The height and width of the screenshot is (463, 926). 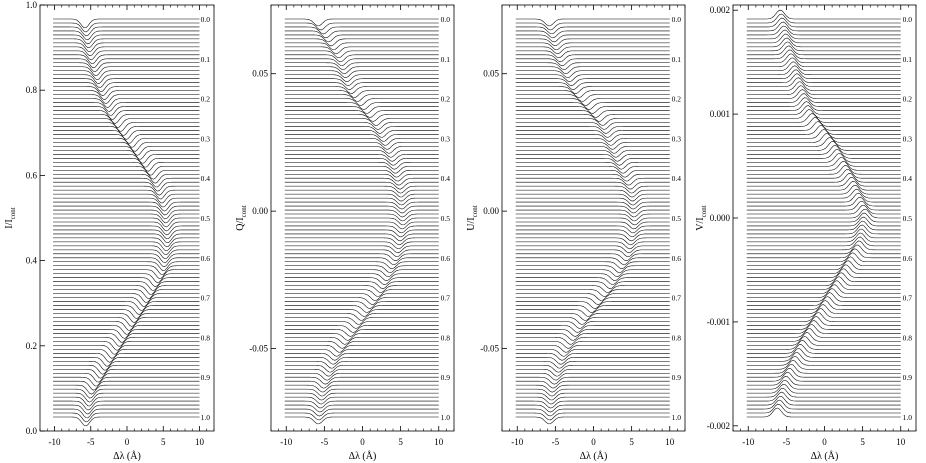 I want to click on x-tick-label: -5, so click(x=556, y=442).